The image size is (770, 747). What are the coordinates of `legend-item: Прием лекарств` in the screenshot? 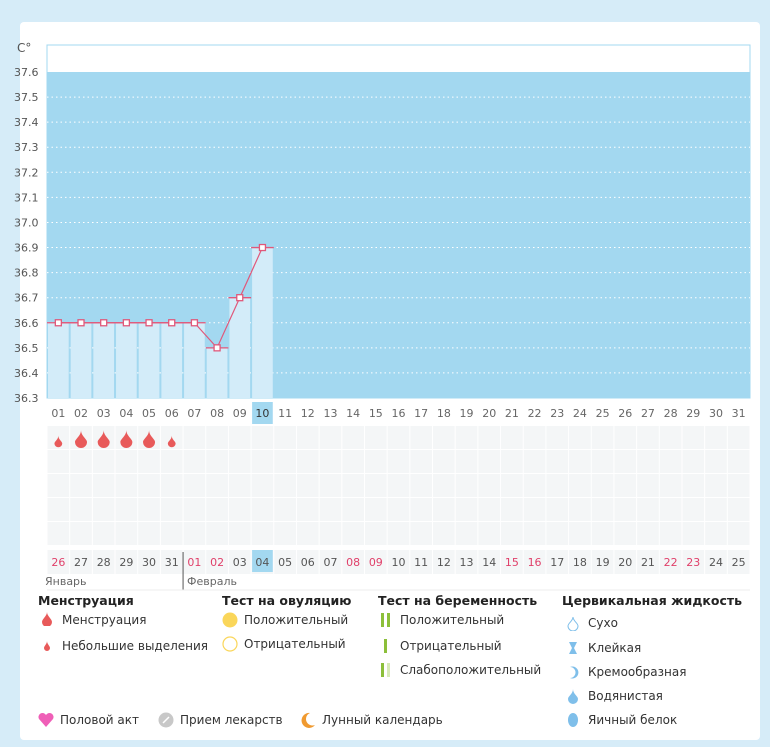 It's located at (220, 720).